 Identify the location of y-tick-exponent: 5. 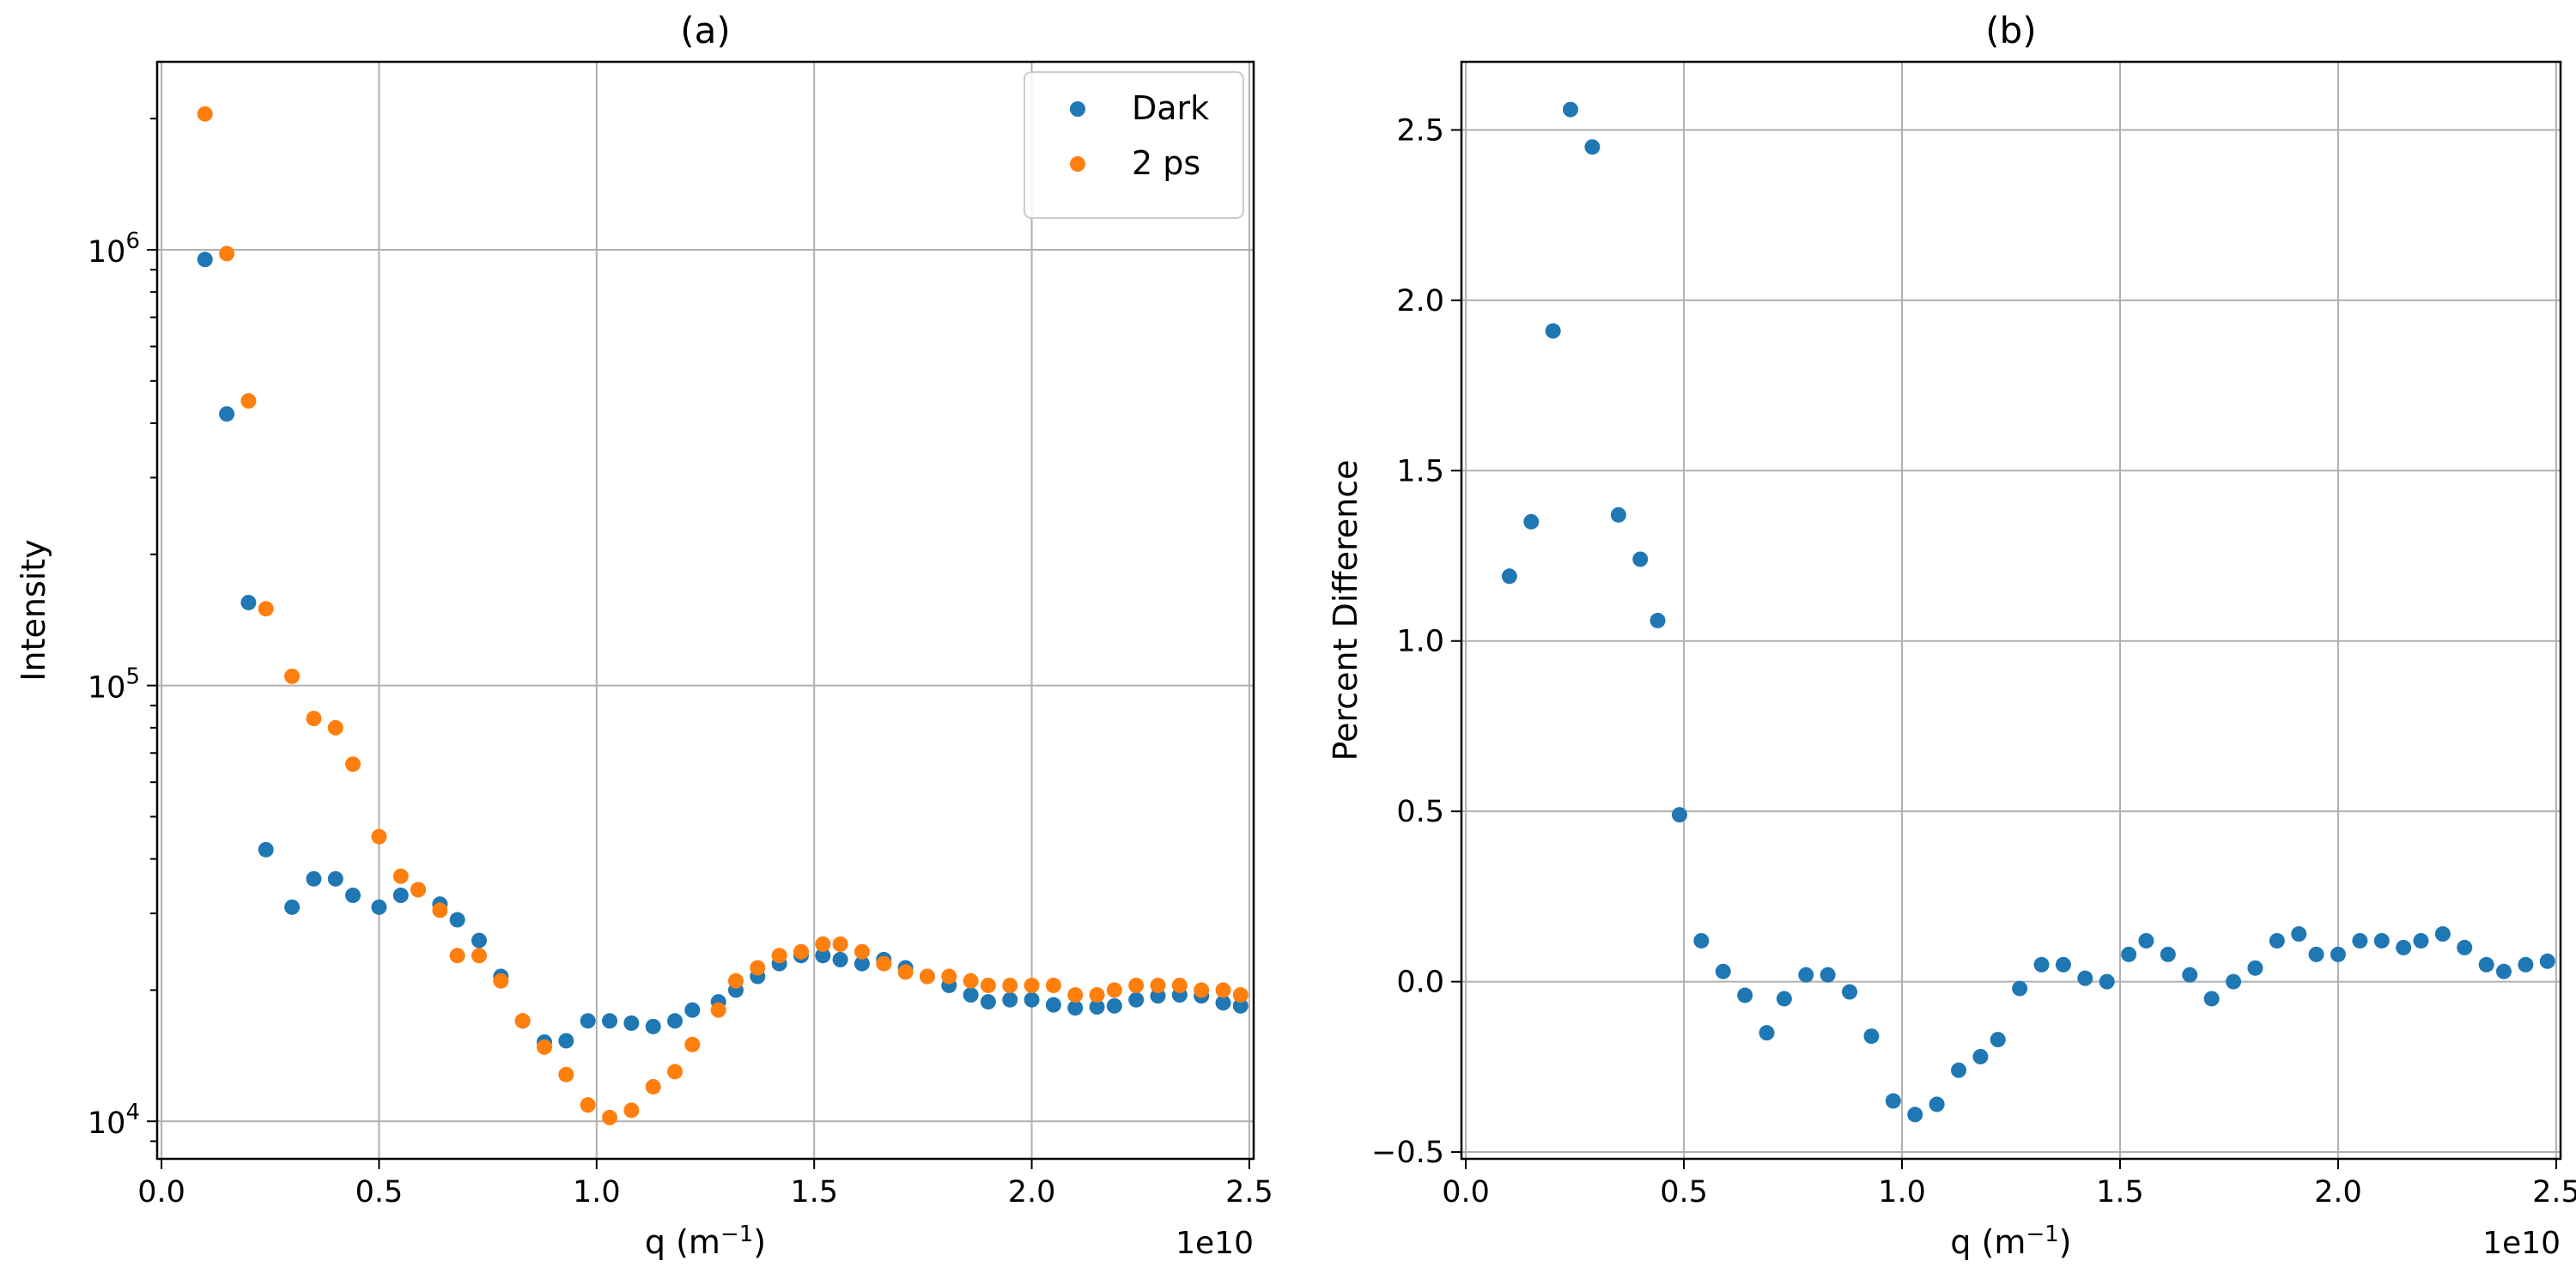
(132, 677).